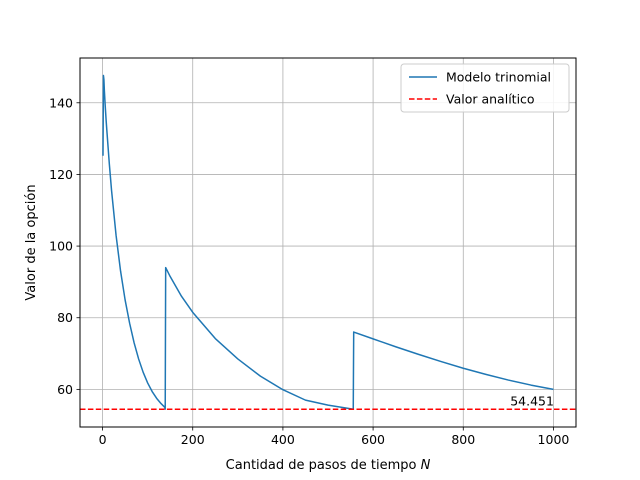  I want to click on analytic-value-annotation: 54.451, so click(532, 400).